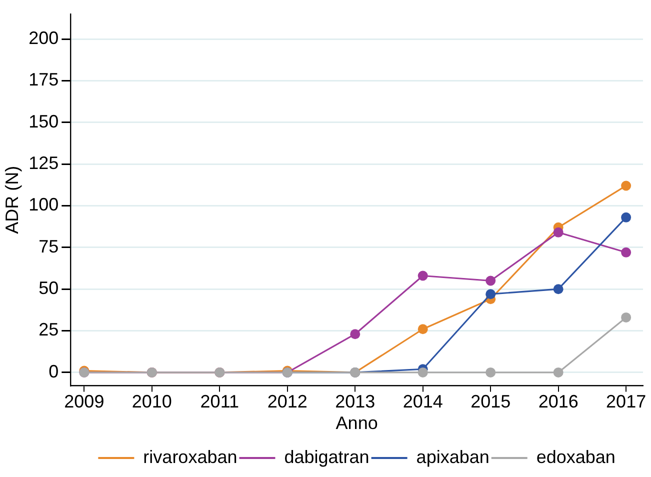 The image size is (651, 477). What do you see at coordinates (48, 246) in the screenshot?
I see `y-tick-label: 75` at bounding box center [48, 246].